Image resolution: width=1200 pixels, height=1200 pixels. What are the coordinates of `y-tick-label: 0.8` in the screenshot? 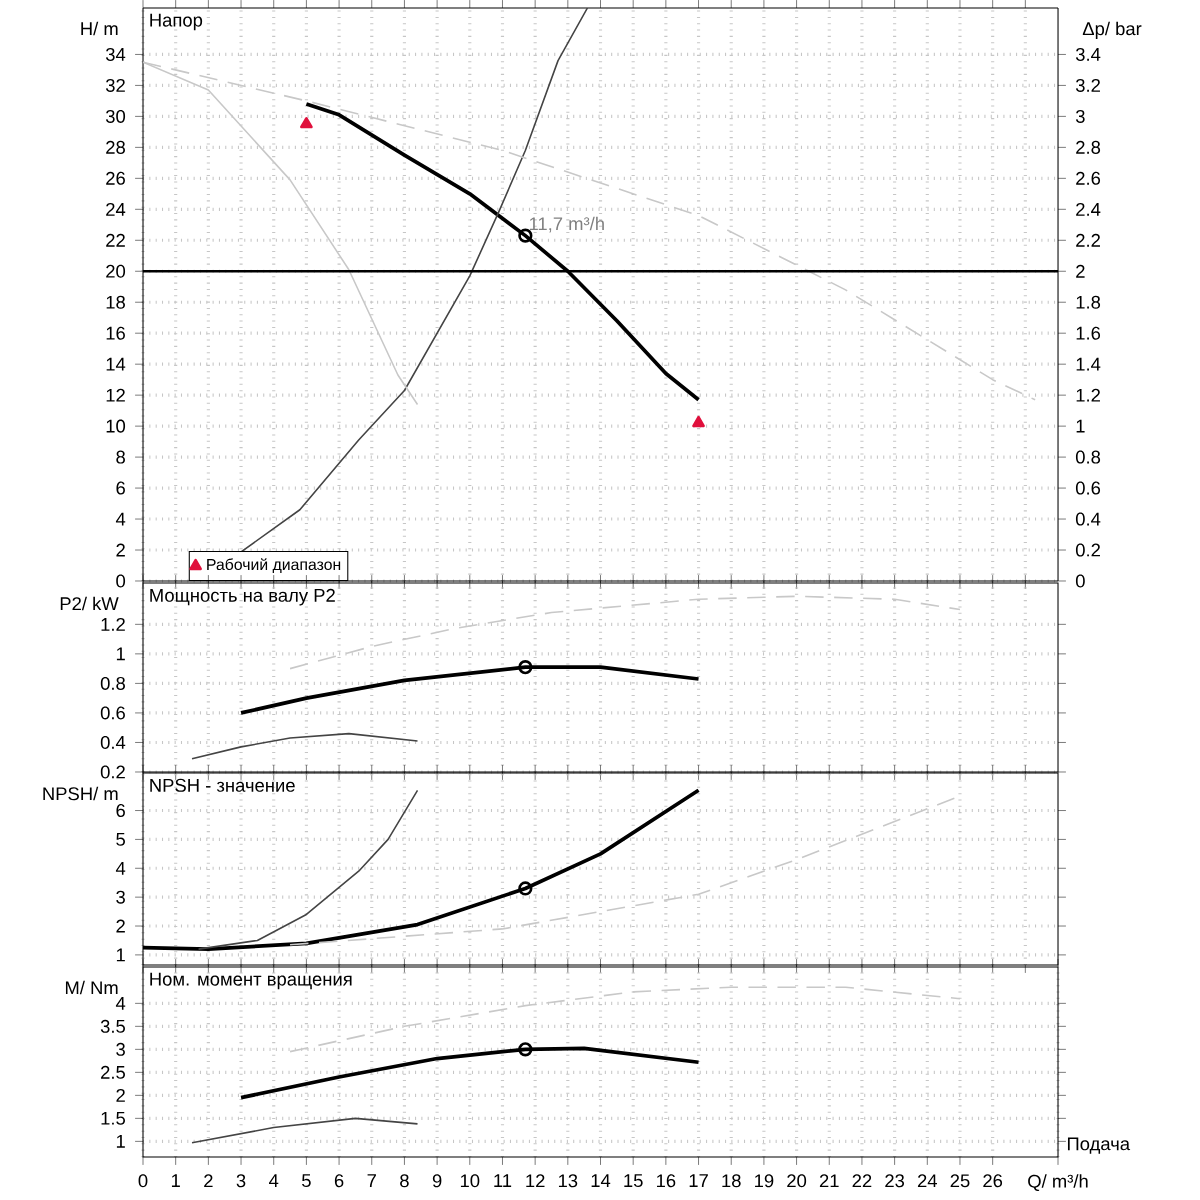 It's located at (112, 683).